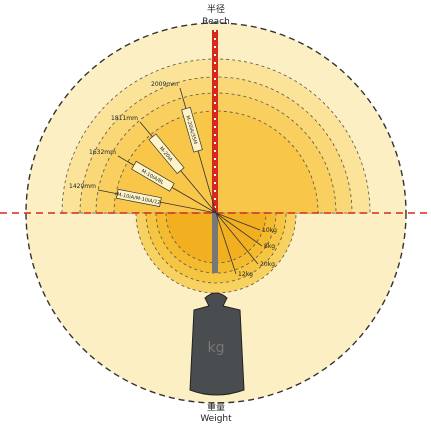  Describe the element at coordinates (267, 264) in the screenshot. I see `payload-label: 20kg` at that location.